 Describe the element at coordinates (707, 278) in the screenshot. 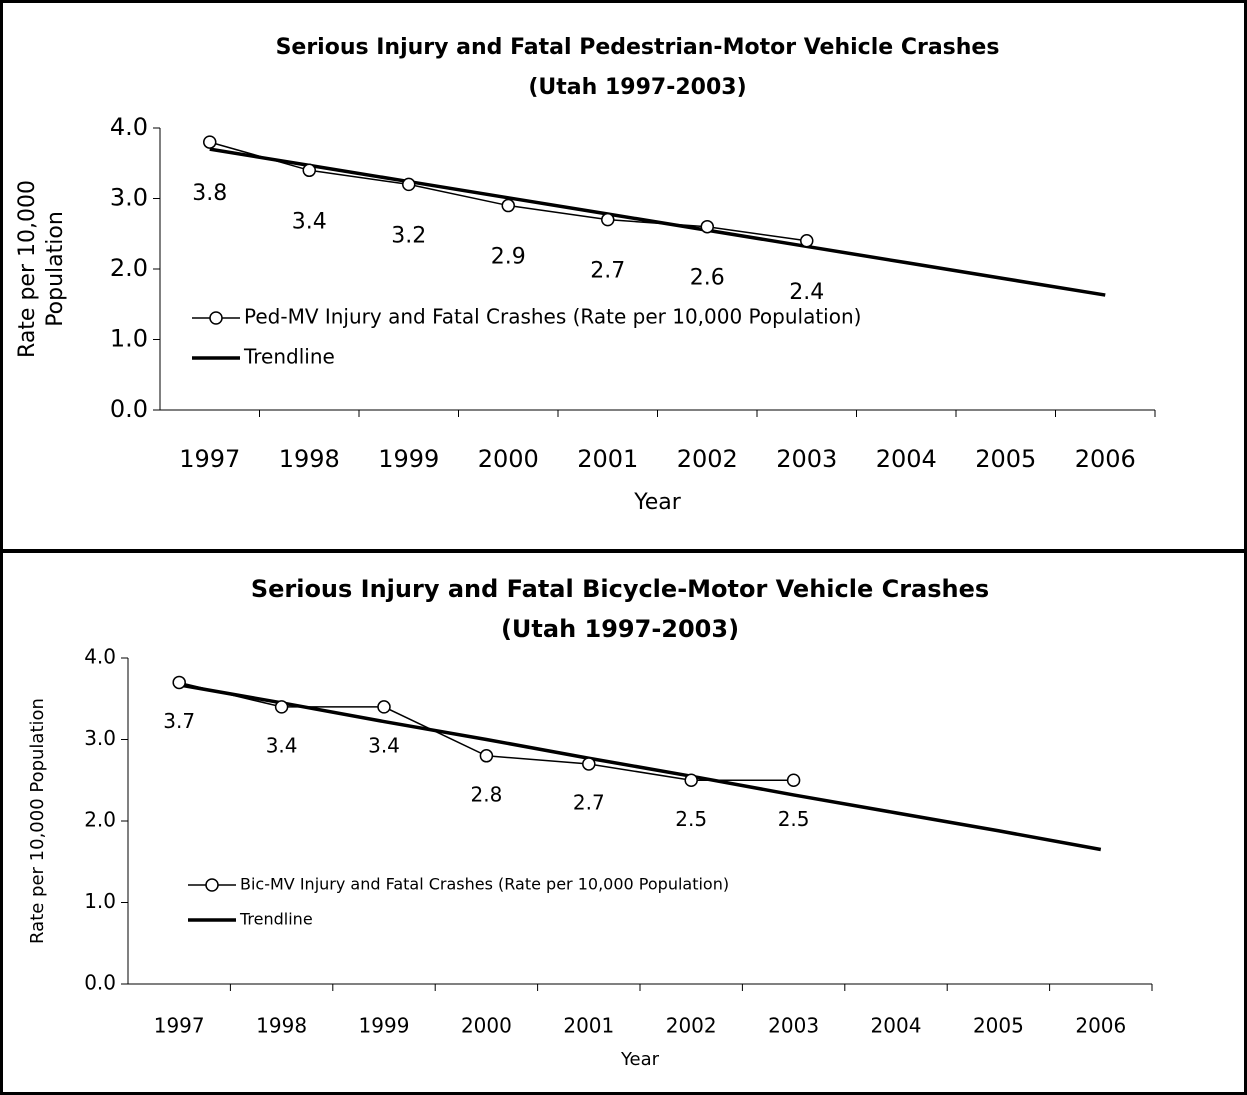

I see `data-label: 2.6` at that location.